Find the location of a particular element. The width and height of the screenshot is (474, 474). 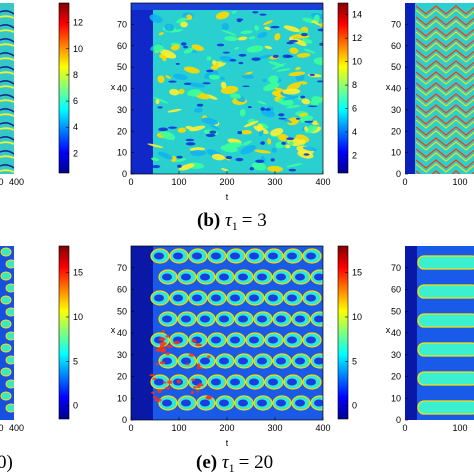

caption-text: (b) τ1 = 3 is located at coordinates (232, 221).